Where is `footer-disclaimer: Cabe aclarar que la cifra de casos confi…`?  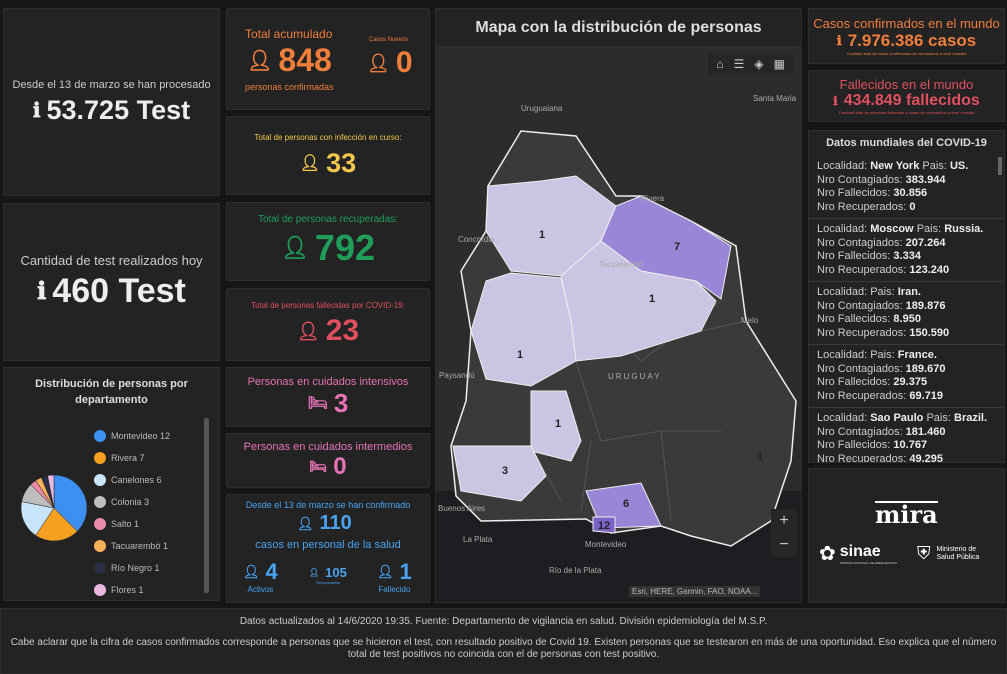
footer-disclaimer: Cabe aclarar que la cifra de casos confi… is located at coordinates (503, 648).